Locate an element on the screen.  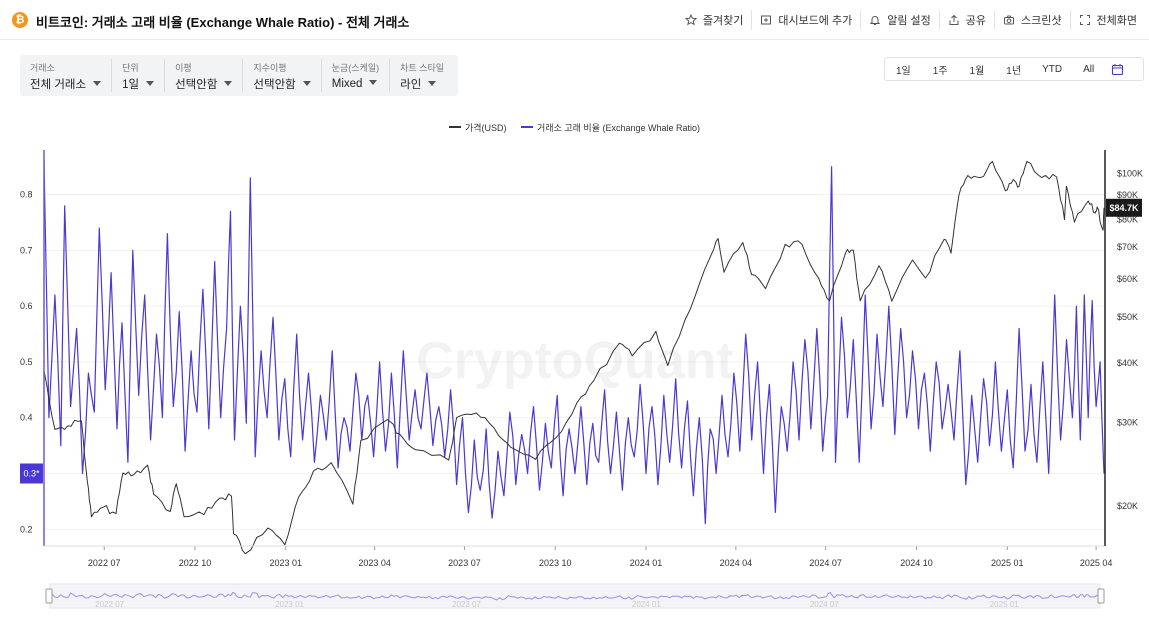
chart-legend: 가격(USD) 거래소 고래 비율 (Exchange Whale Ratio) is located at coordinates (574, 127).